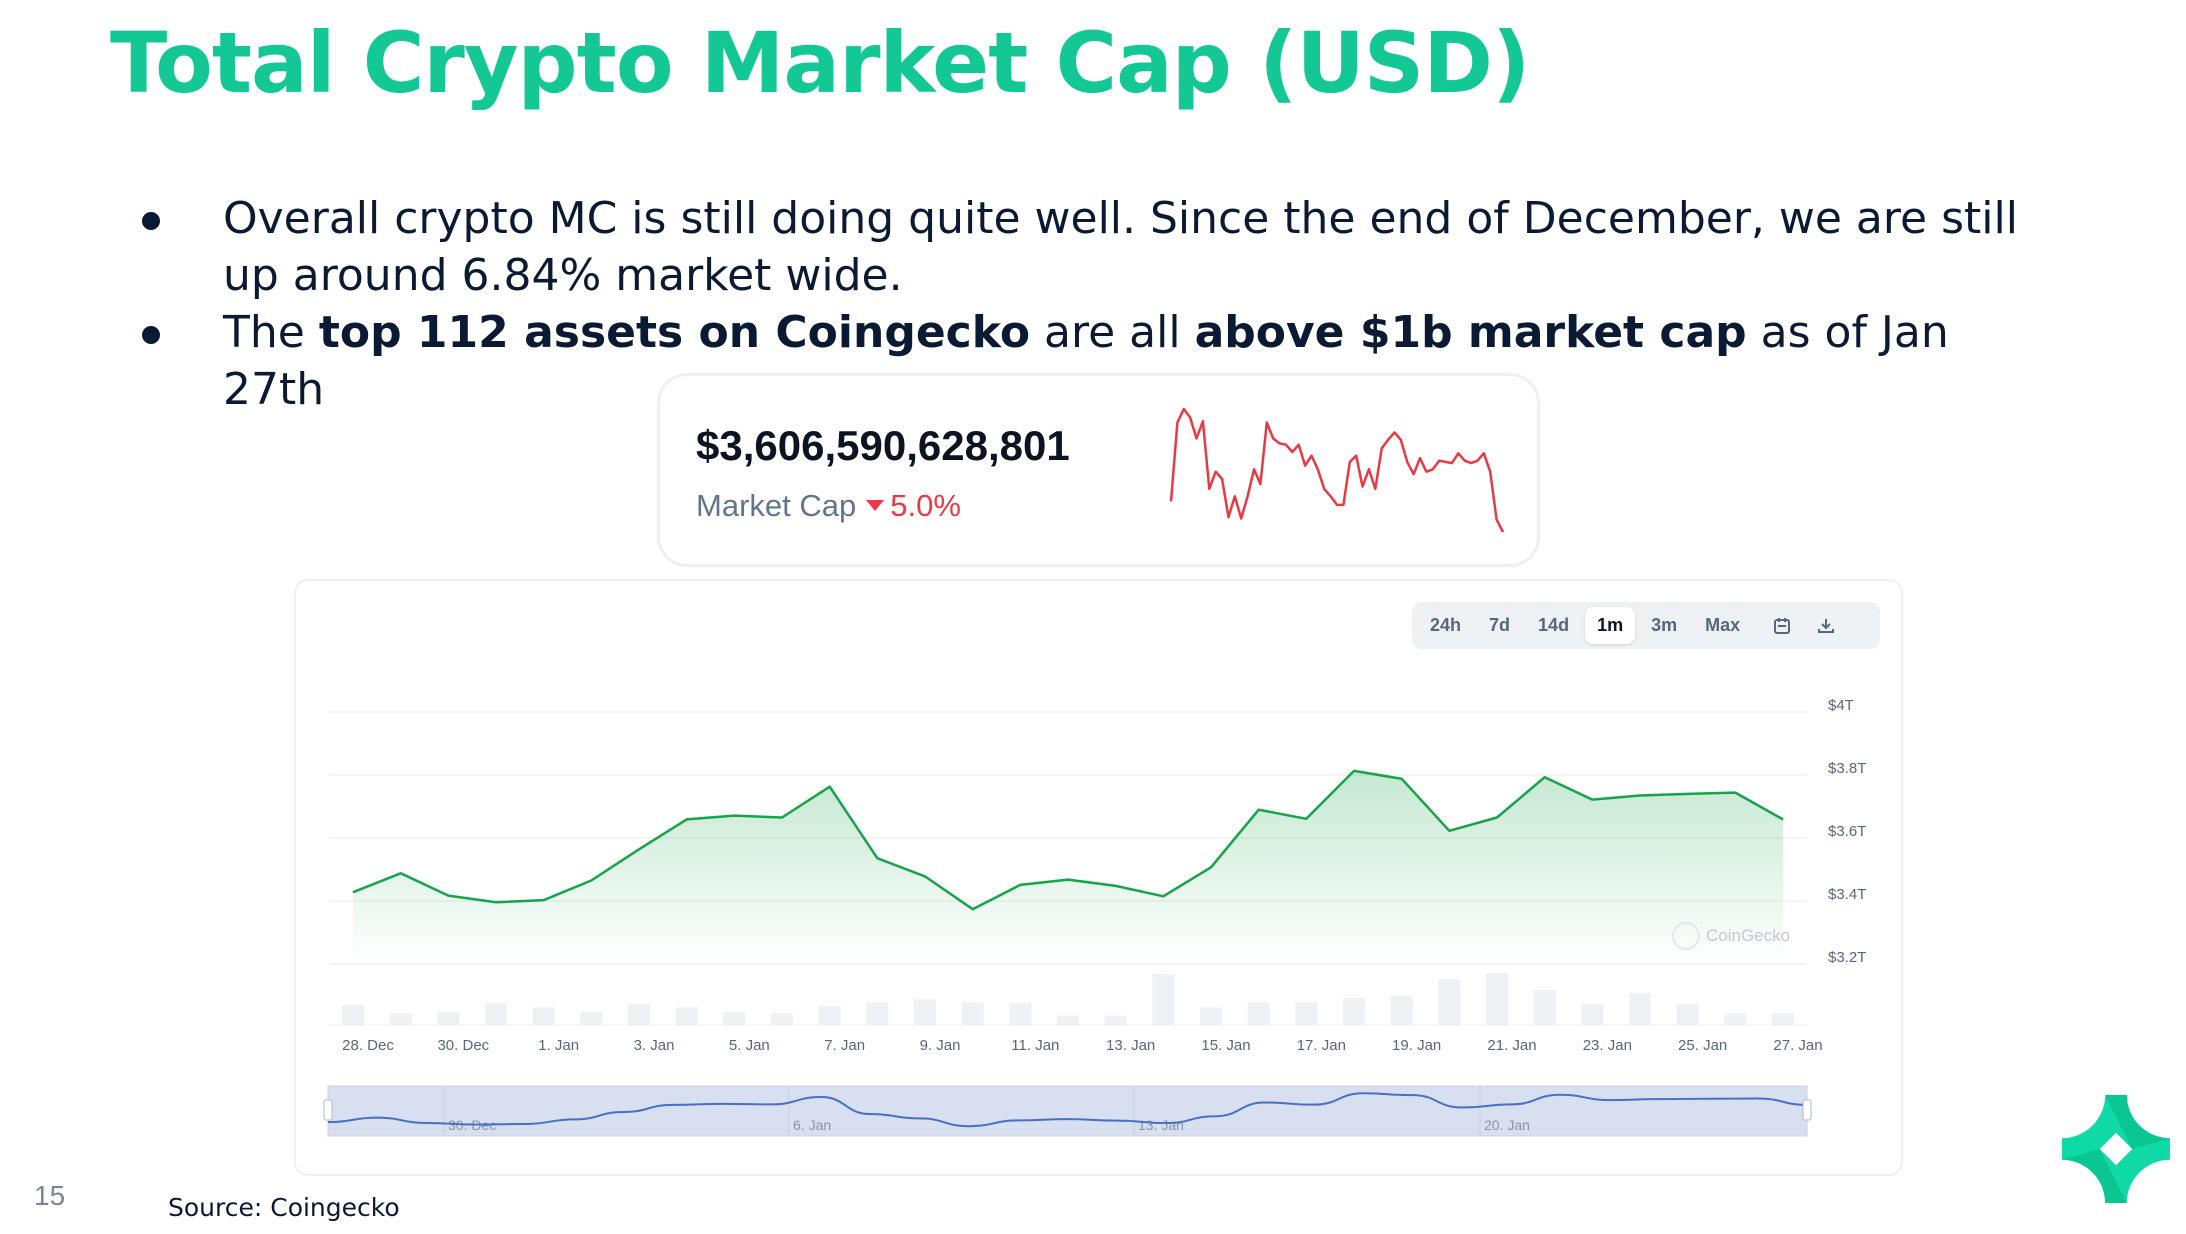 The height and width of the screenshot is (1234, 2186). What do you see at coordinates (1098, 470) in the screenshot?
I see `market-cap-card: $3,606,590,628,801 Market Cap 5.0%` at bounding box center [1098, 470].